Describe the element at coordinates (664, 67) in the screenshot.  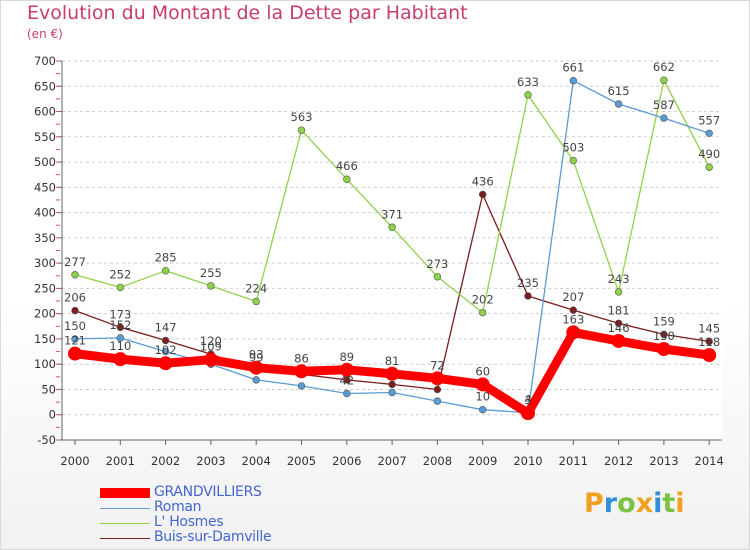
I see `data-label: 662` at that location.